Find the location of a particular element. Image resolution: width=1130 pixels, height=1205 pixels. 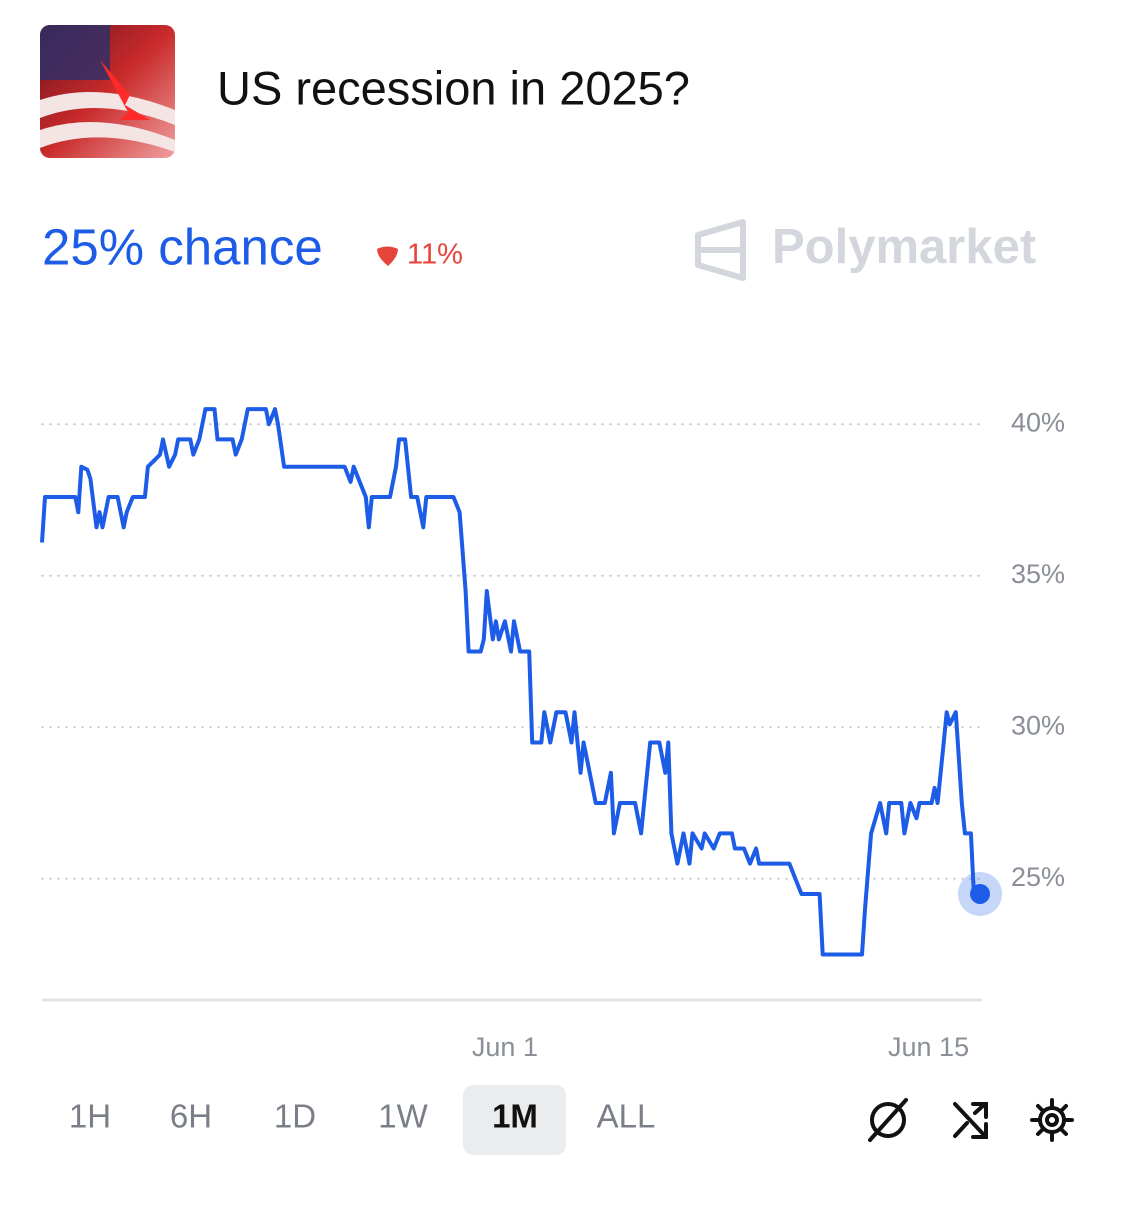

selected-bg is located at coordinates (514, 1120).